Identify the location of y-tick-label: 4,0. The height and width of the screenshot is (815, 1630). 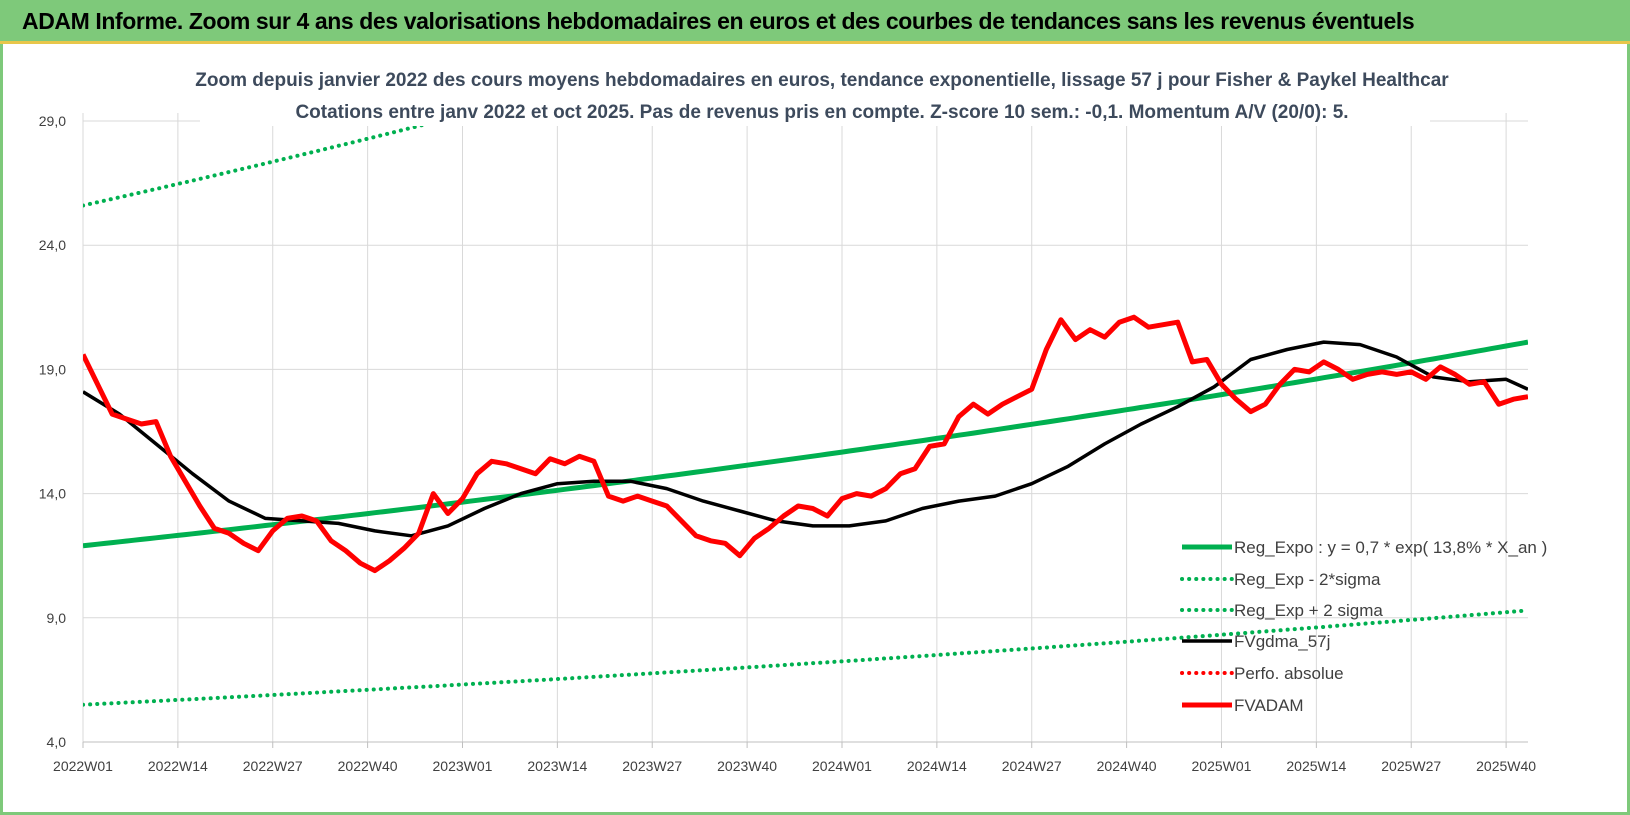
(57, 742).